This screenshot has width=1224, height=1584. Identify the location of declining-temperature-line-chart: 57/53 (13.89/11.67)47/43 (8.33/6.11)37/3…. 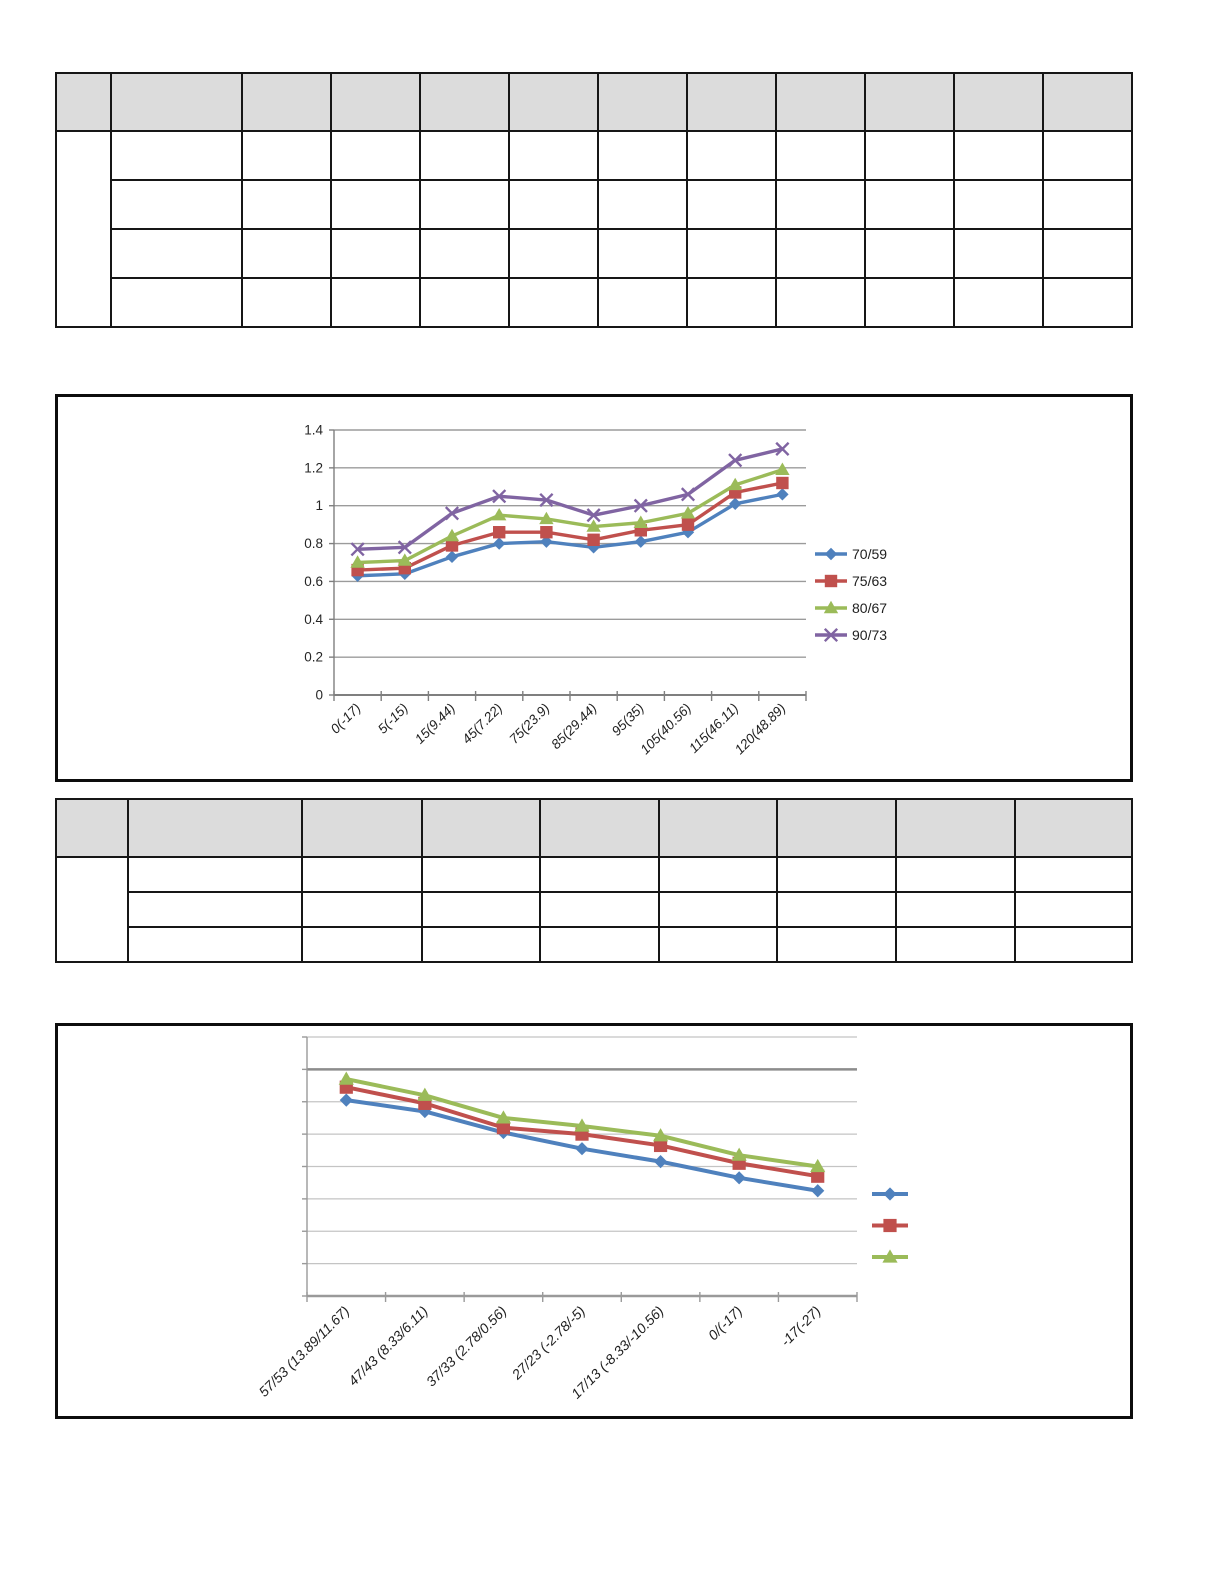
(581, 1219).